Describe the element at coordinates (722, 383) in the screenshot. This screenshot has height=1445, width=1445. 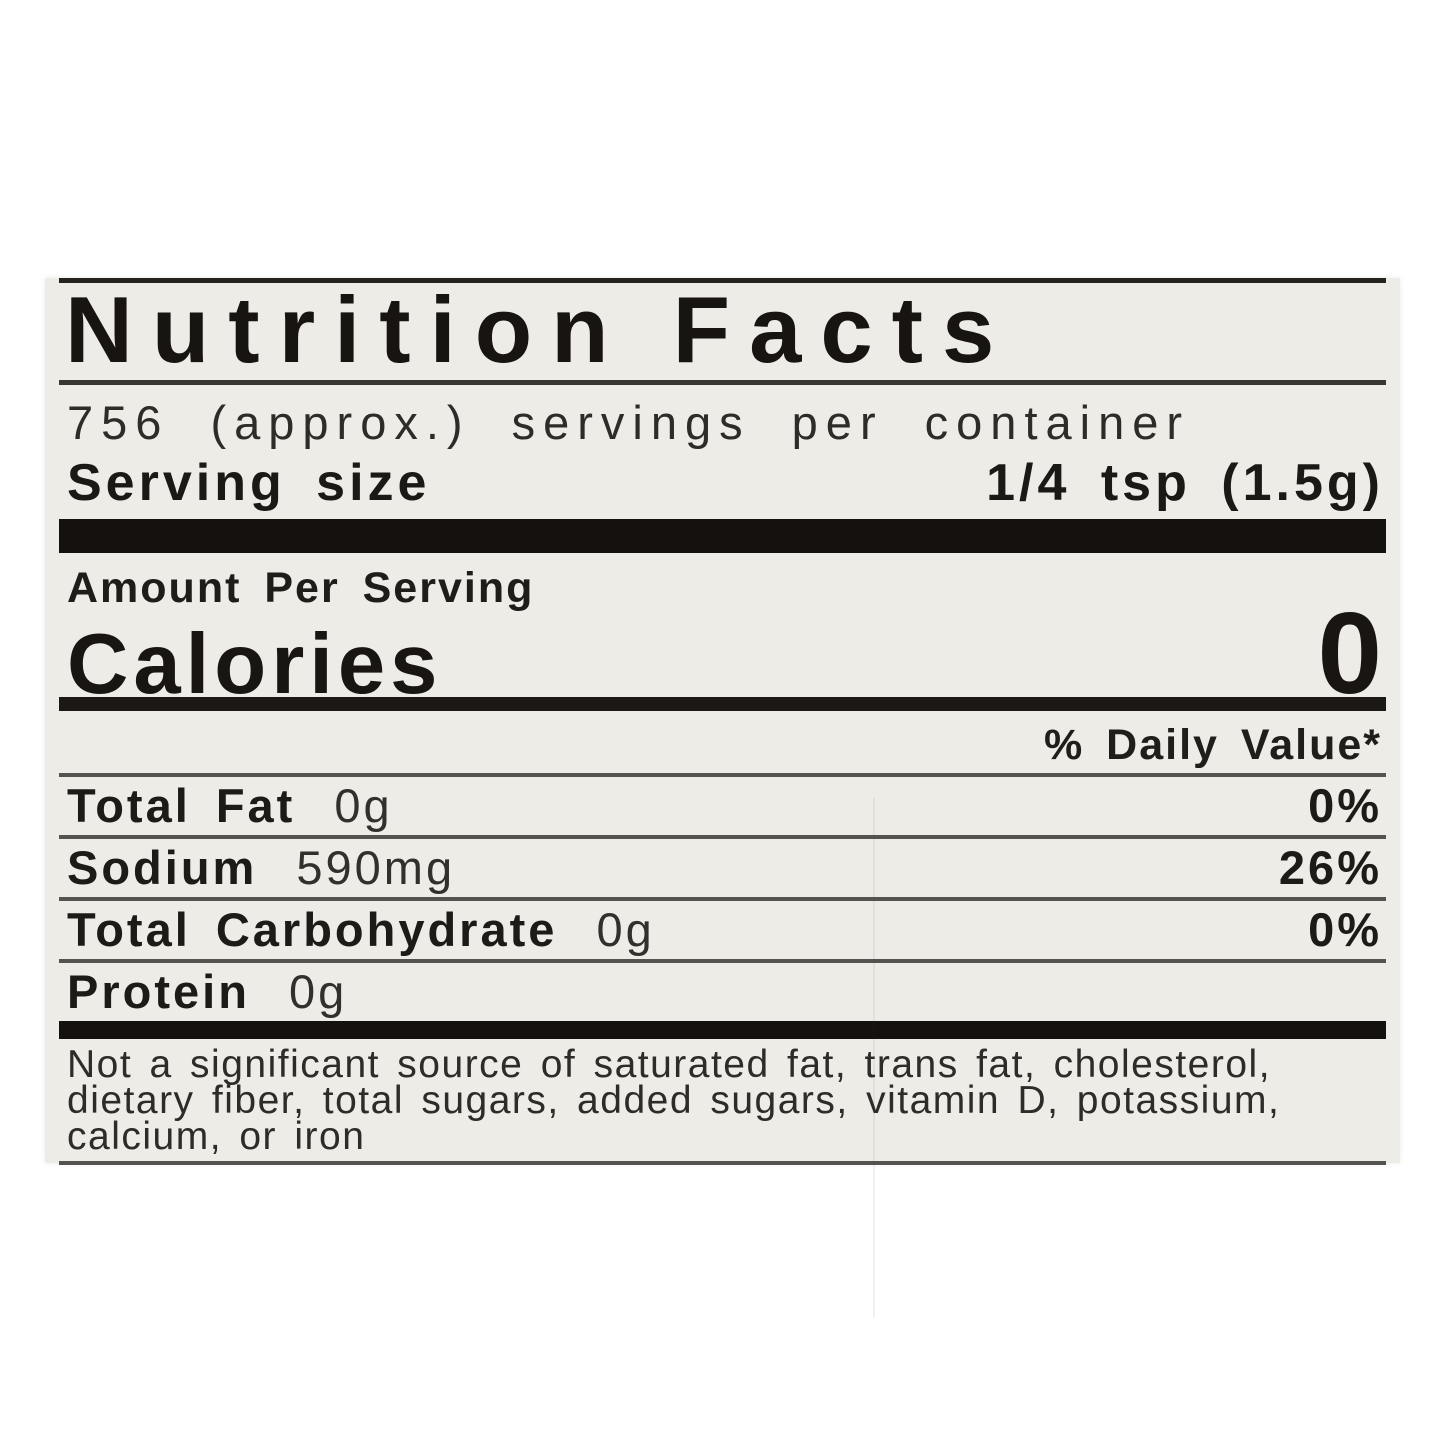
I see `title-divider-rule` at that location.